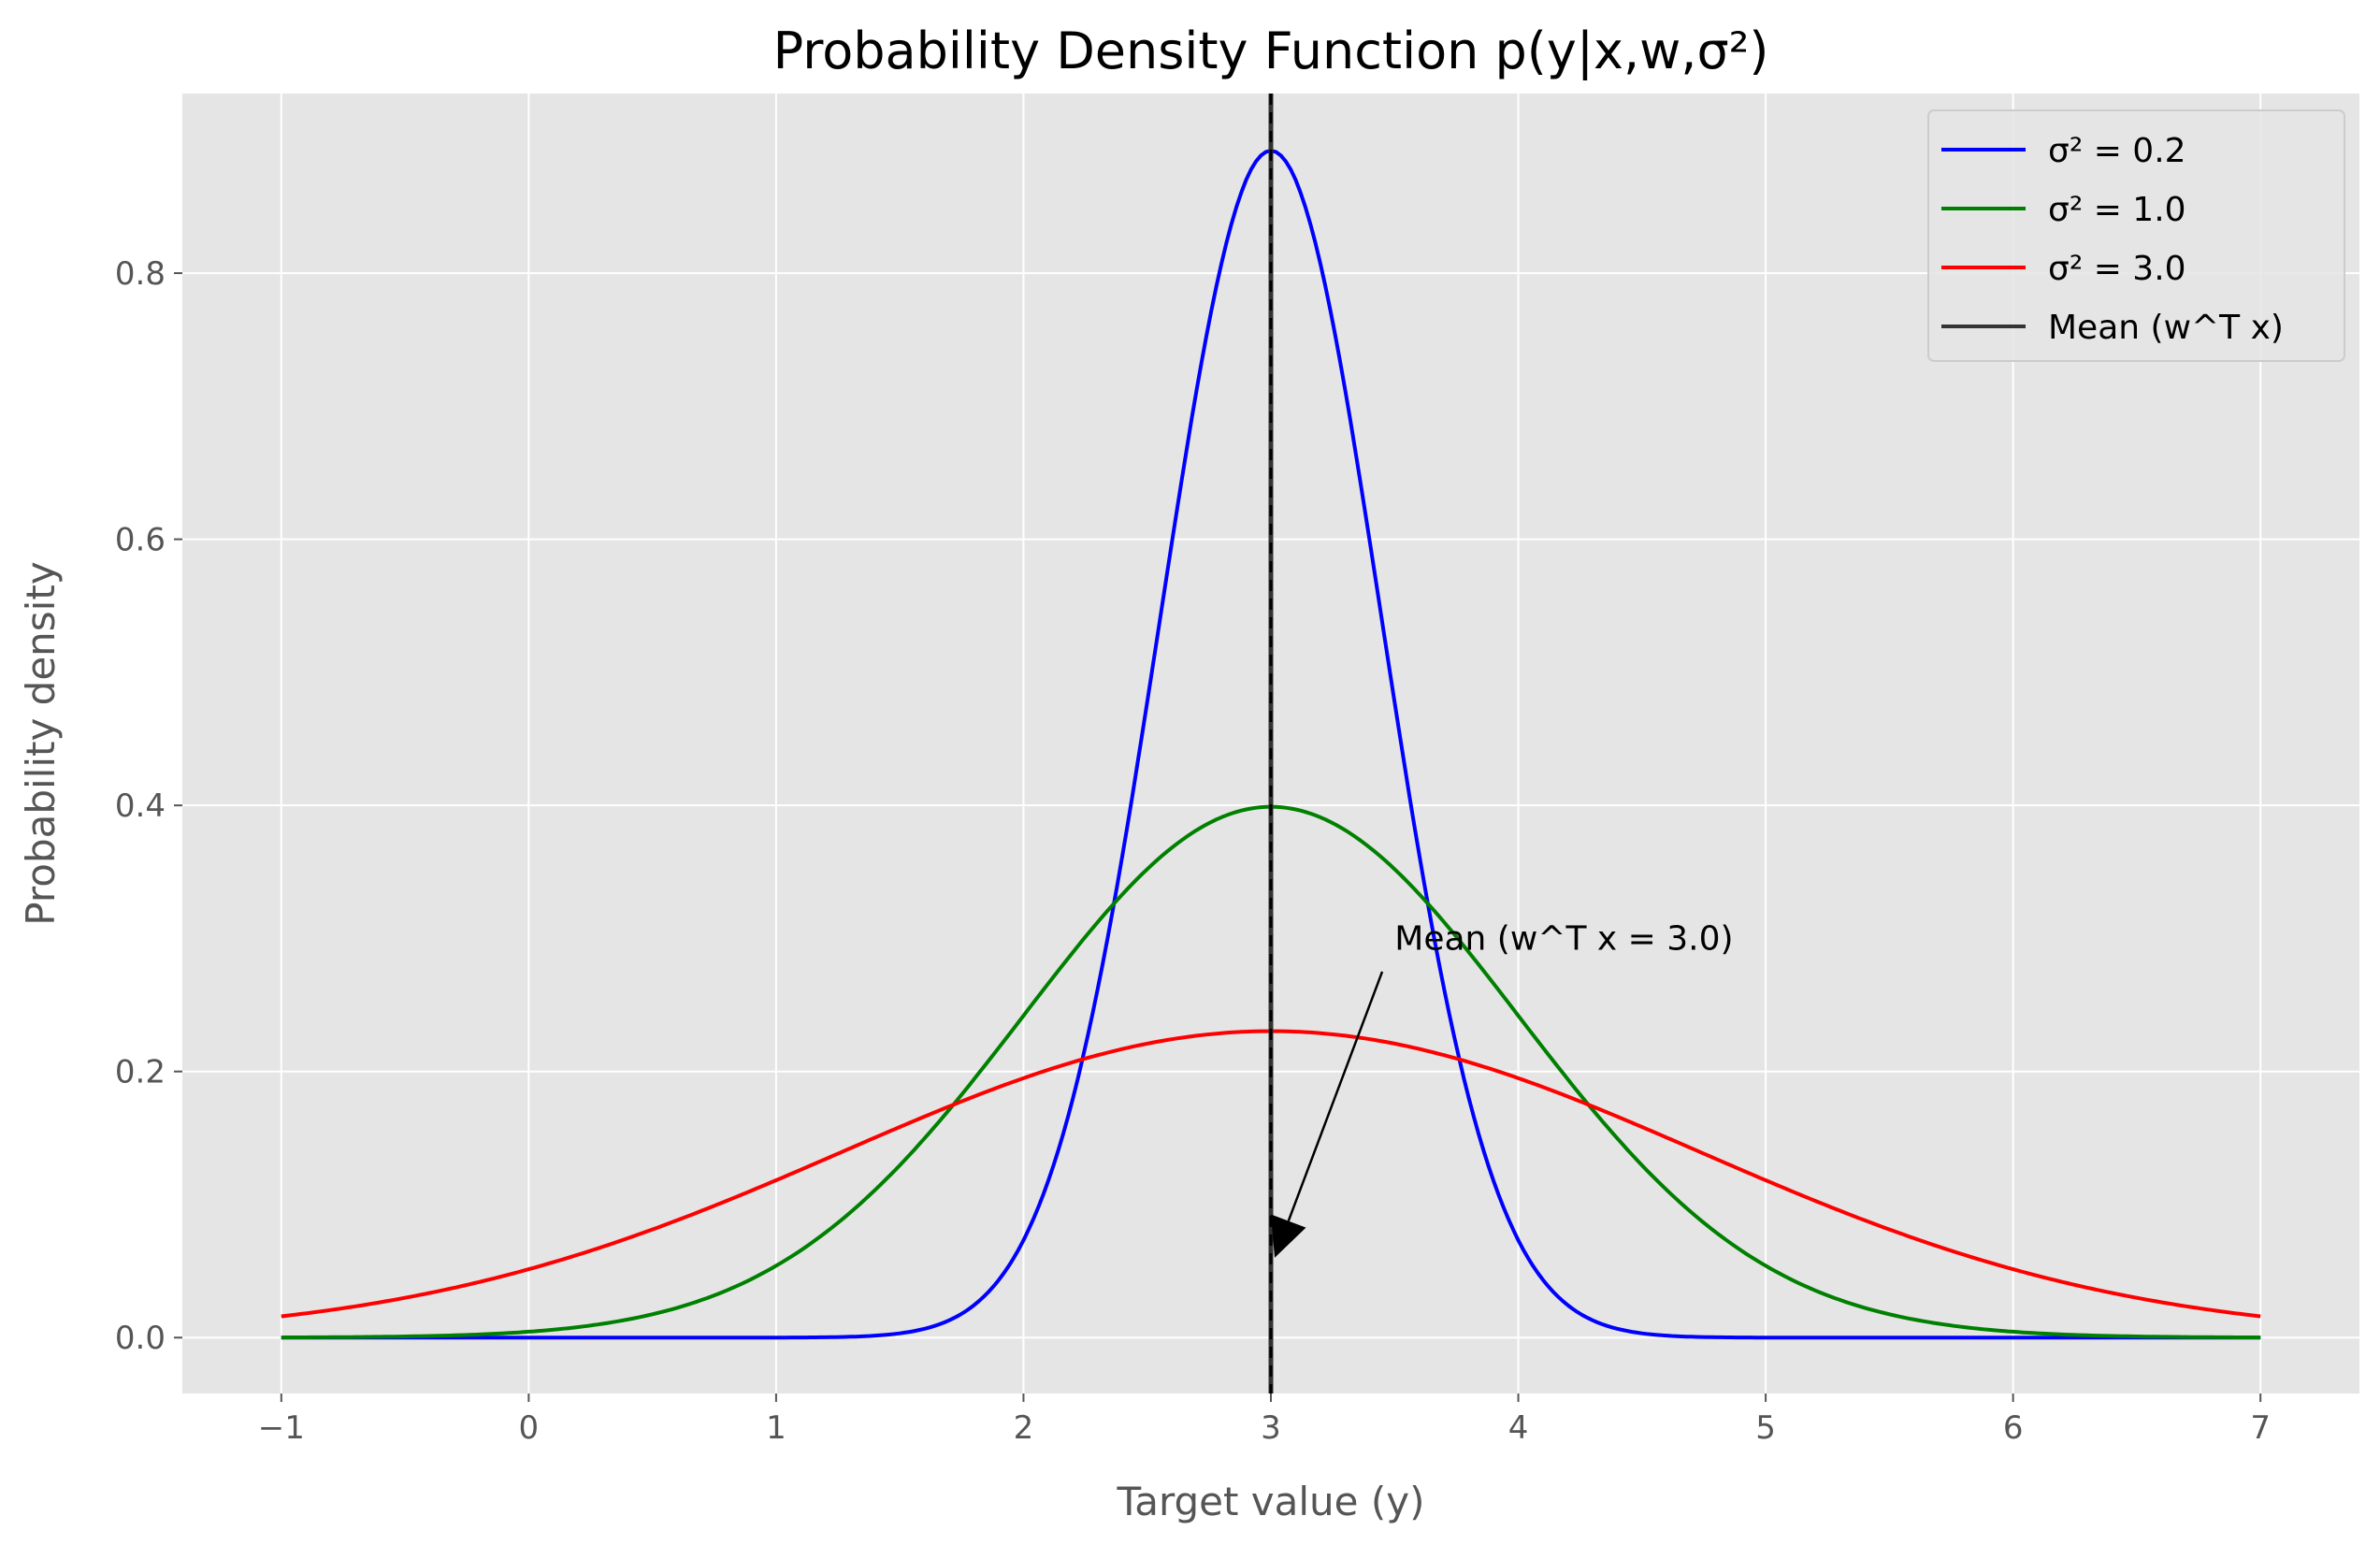 Image resolution: width=2380 pixels, height=1545 pixels. Describe the element at coordinates (1335, 1096) in the screenshot. I see `annotation-arrow-shaft` at that location.